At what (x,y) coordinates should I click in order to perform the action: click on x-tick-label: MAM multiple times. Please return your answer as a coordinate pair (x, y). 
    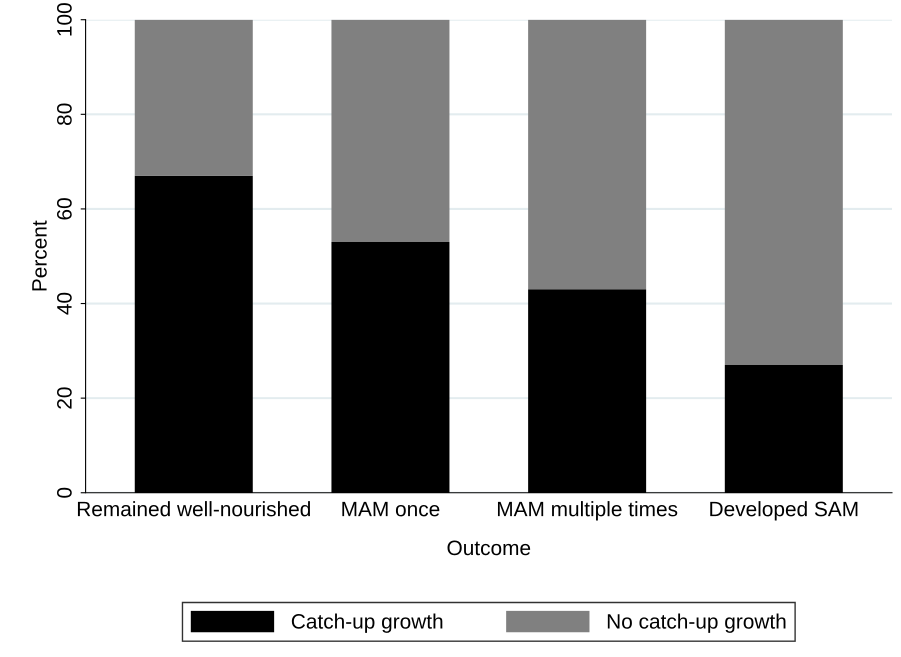
    Looking at the image, I should click on (588, 511).